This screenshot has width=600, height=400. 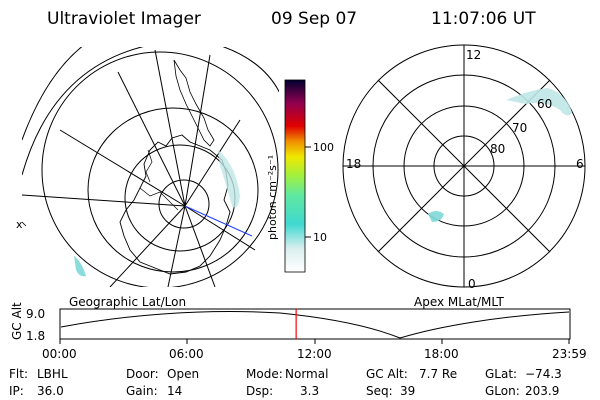 I want to click on geo-map-caption: Geographic Lat/Lon, so click(x=128, y=302).